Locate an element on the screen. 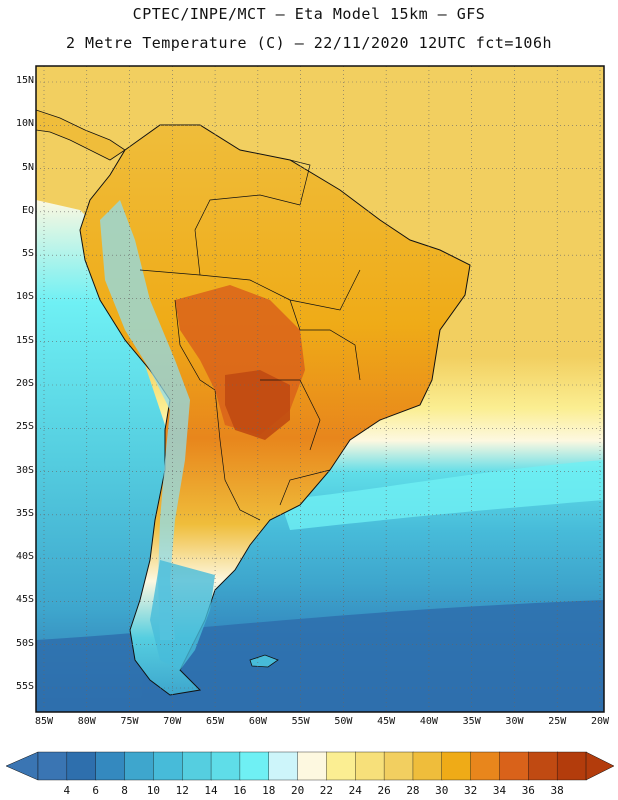  colorbar-tick-label: 8 is located at coordinates (124, 790).